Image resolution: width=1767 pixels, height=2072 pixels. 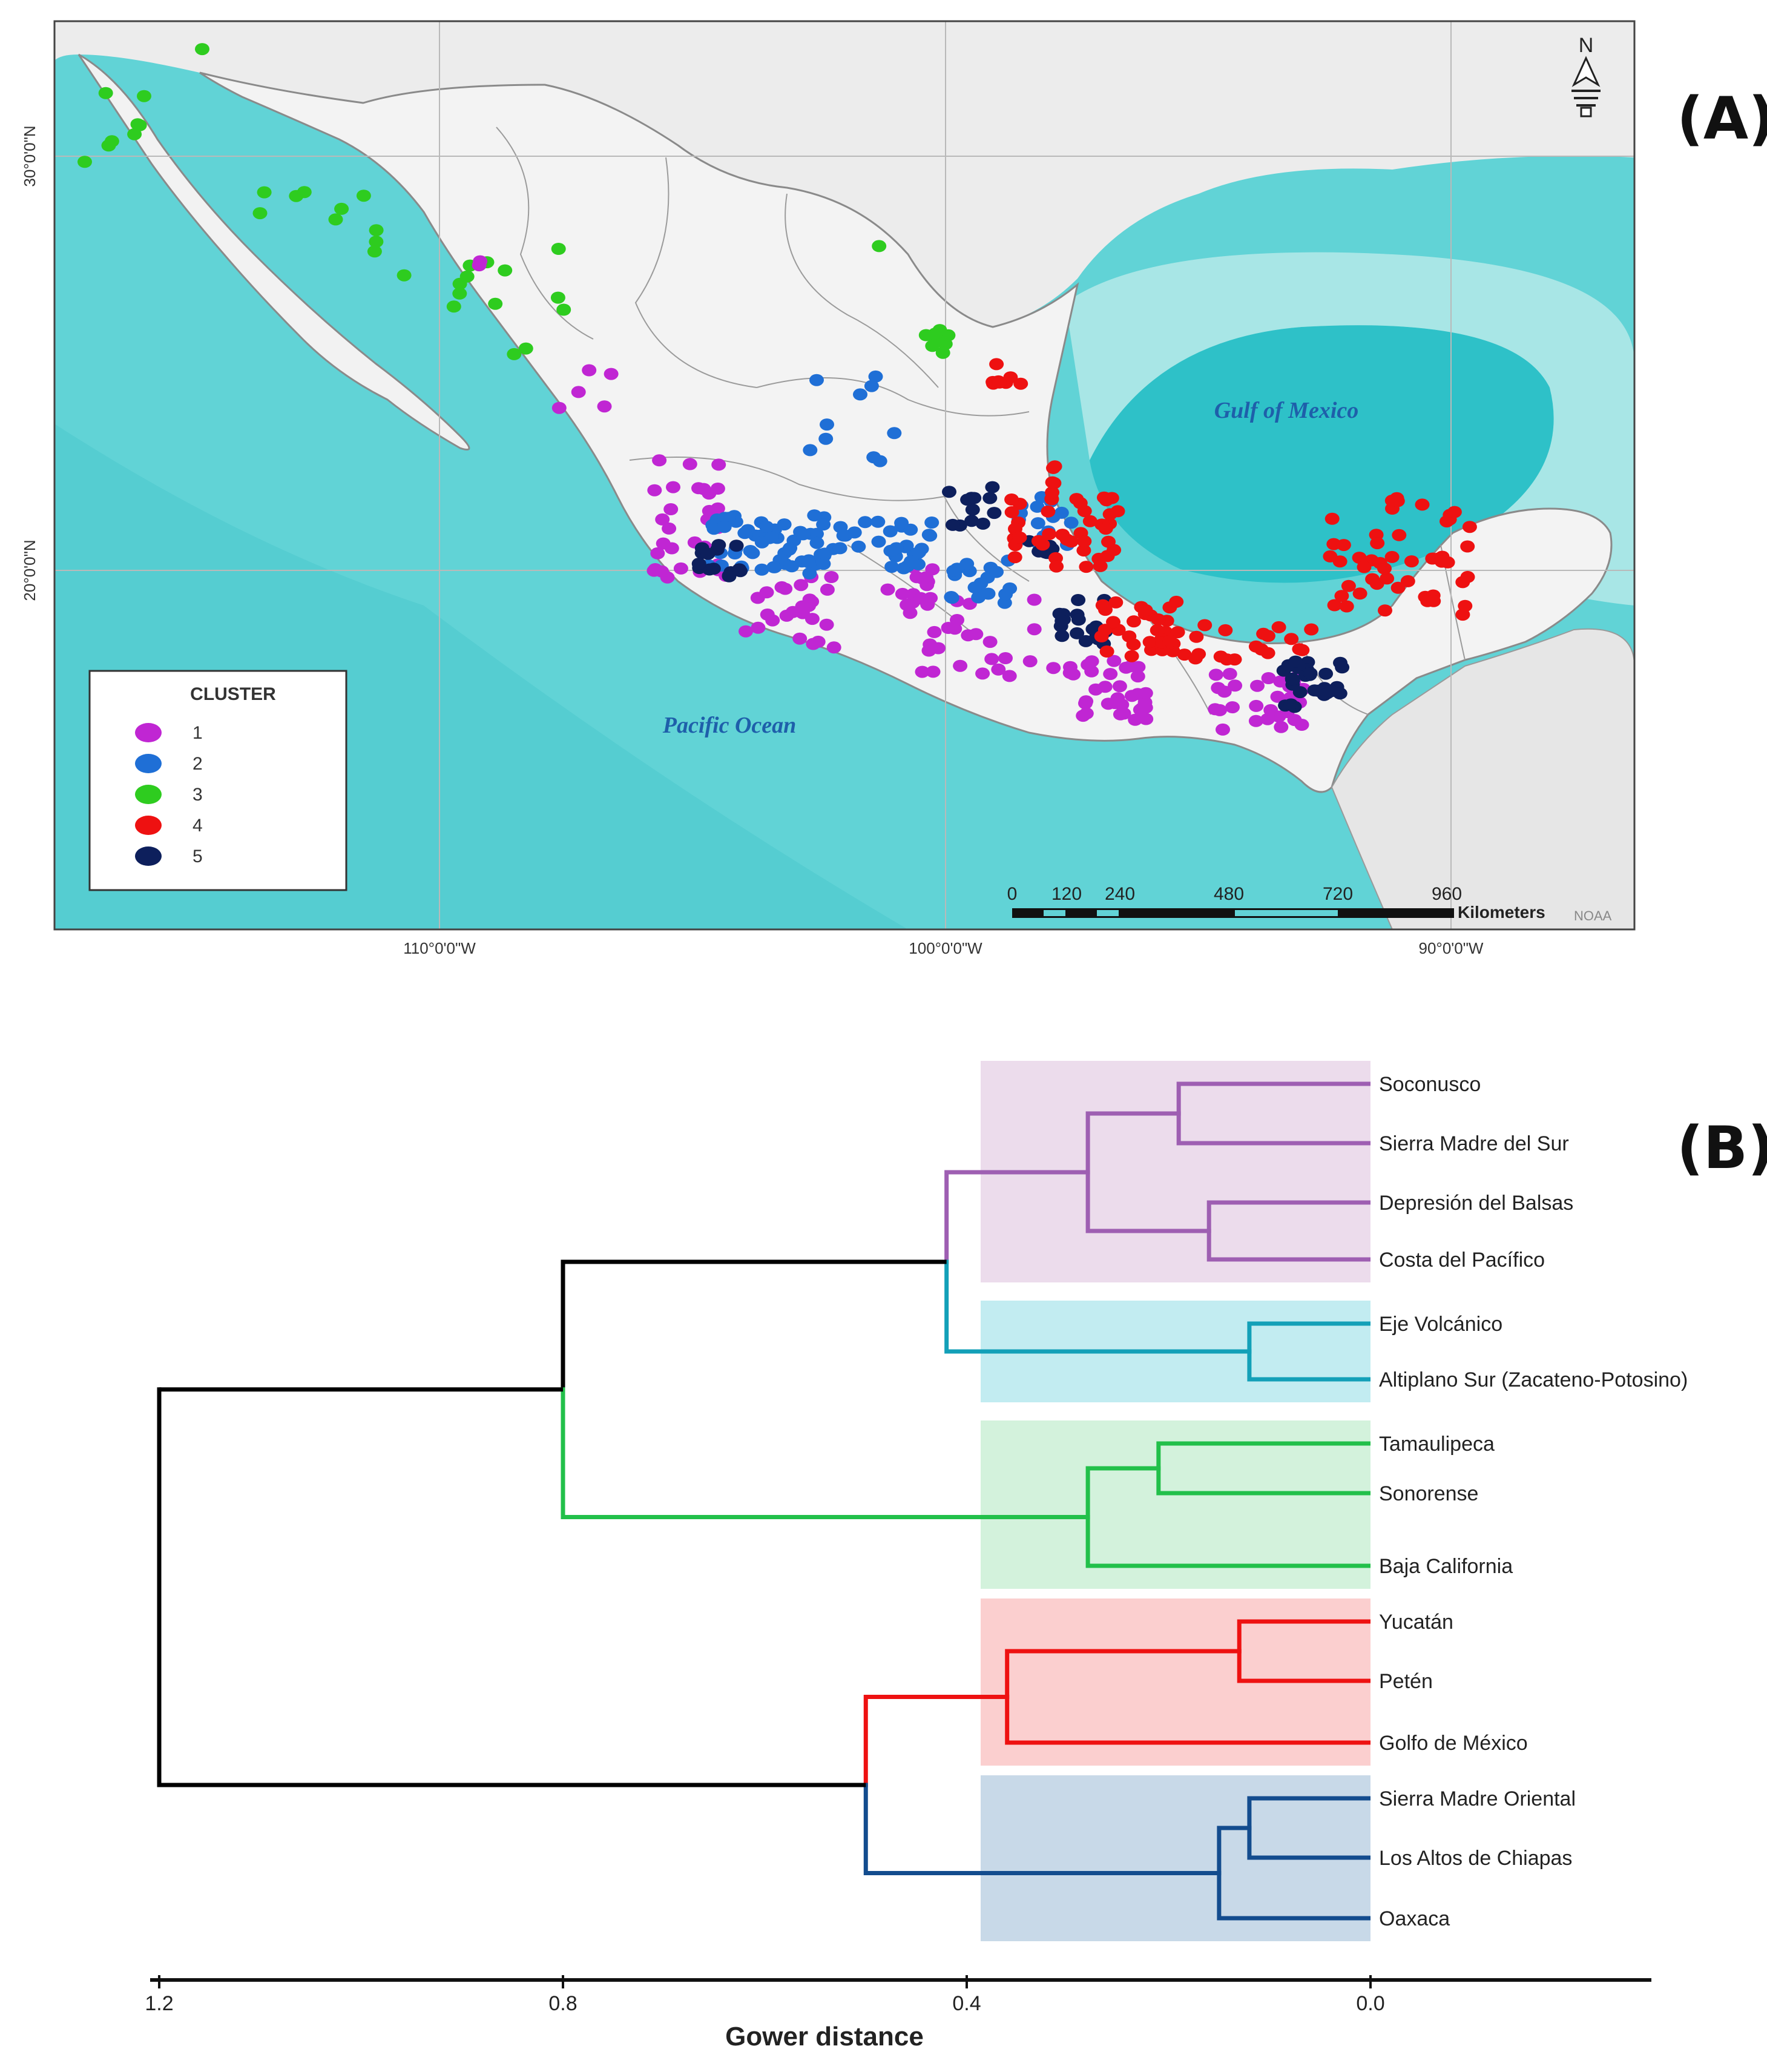 What do you see at coordinates (1428, 1493) in the screenshot?
I see `leaf-label: Sonorense` at bounding box center [1428, 1493].